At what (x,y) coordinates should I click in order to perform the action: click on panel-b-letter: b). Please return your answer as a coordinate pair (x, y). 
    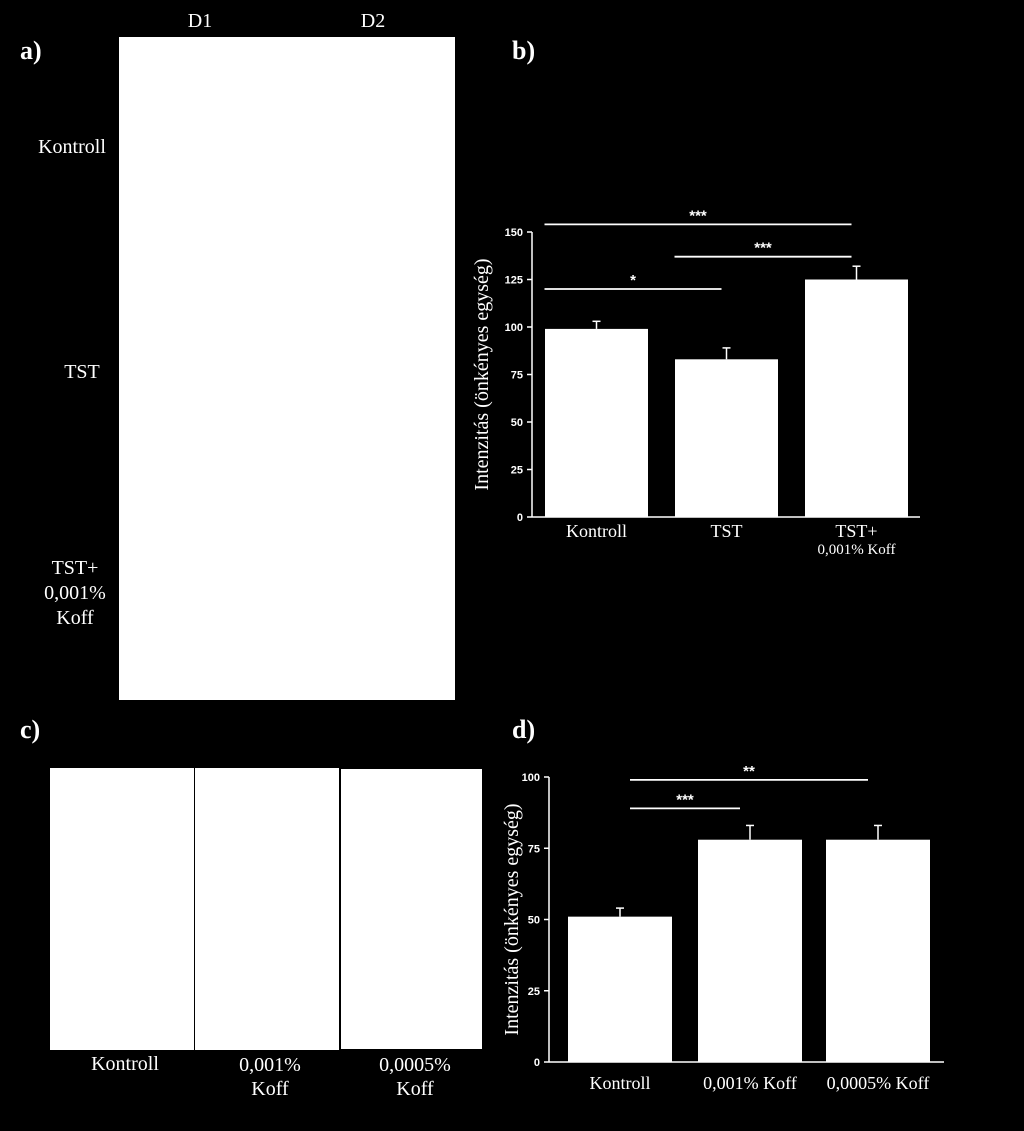
    Looking at the image, I should click on (524, 50).